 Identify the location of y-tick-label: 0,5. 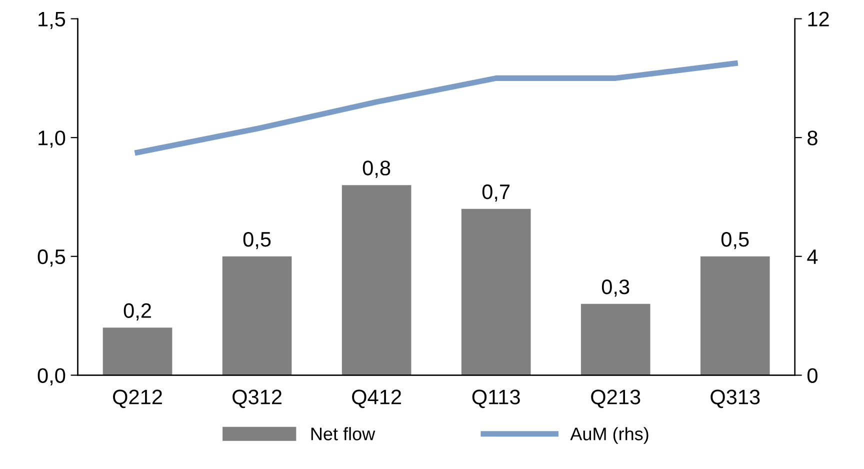
(52, 258).